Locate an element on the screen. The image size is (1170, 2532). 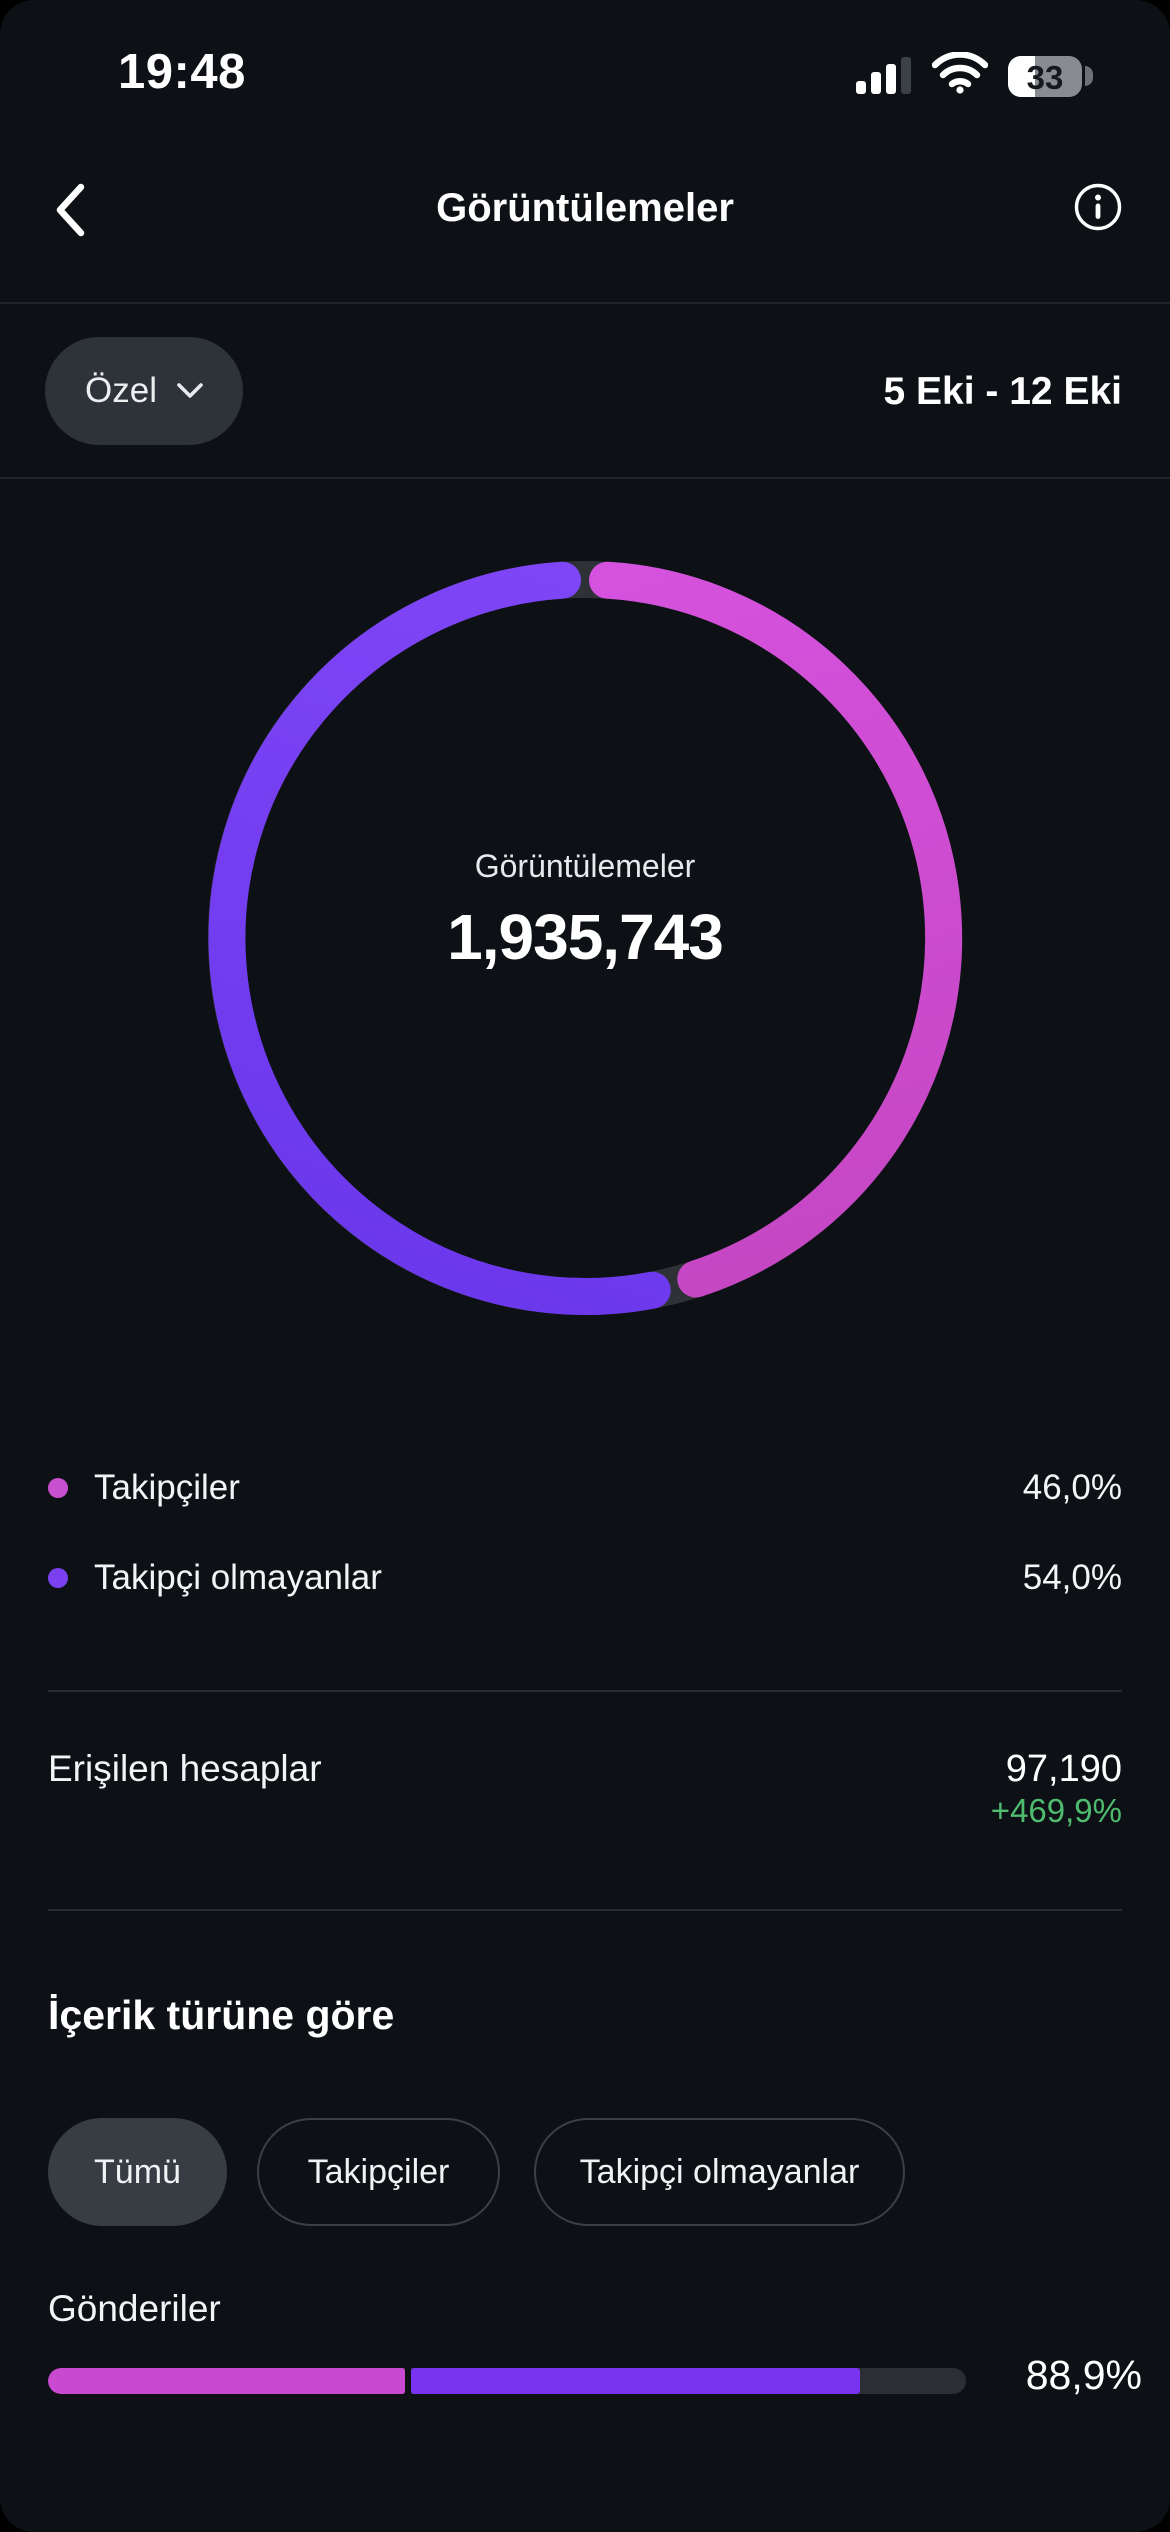
legend-dot-purple is located at coordinates (58, 1578).